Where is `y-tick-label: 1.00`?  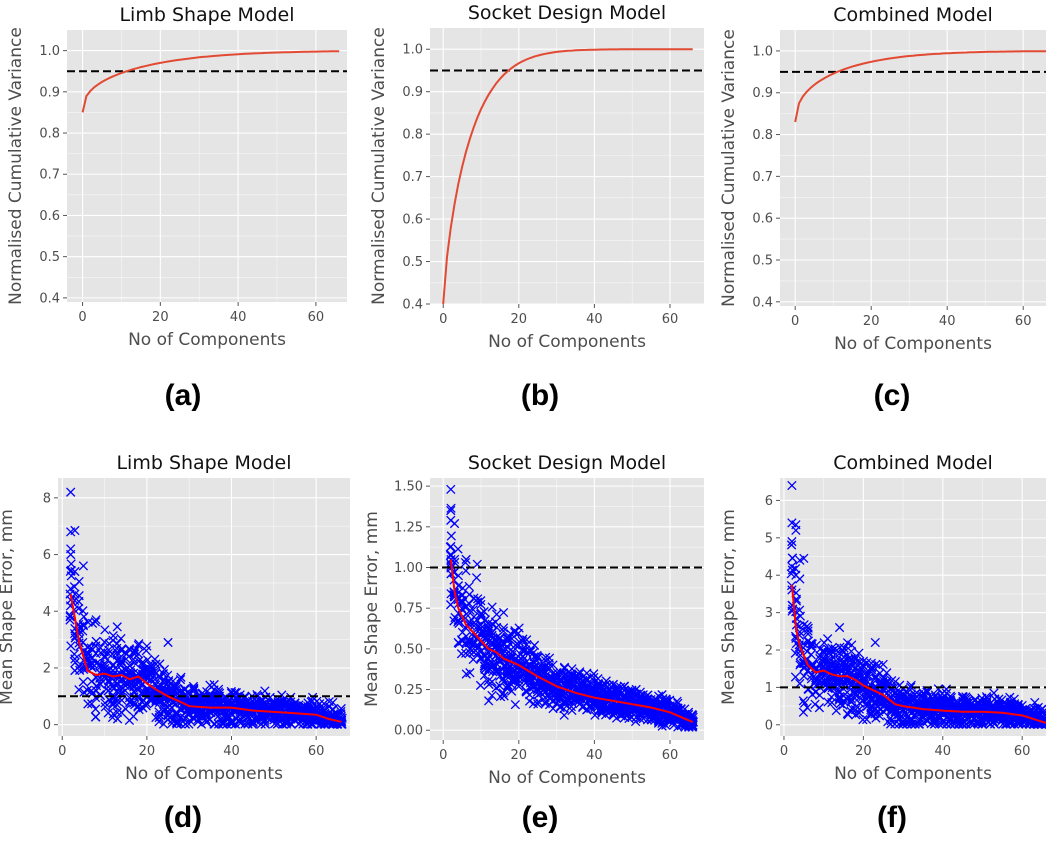 y-tick-label: 1.00 is located at coordinates (408, 568).